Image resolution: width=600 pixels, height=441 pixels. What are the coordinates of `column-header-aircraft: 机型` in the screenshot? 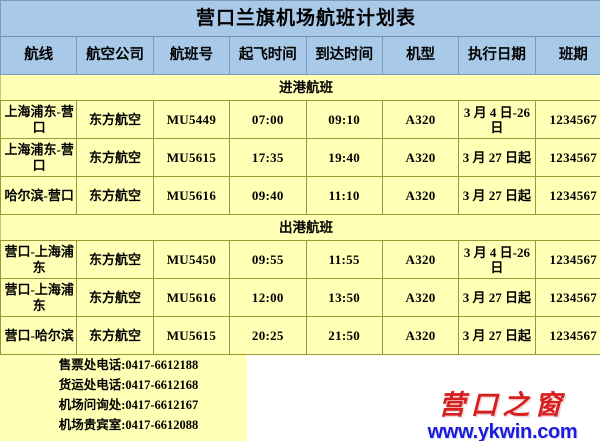 It's located at (420, 55).